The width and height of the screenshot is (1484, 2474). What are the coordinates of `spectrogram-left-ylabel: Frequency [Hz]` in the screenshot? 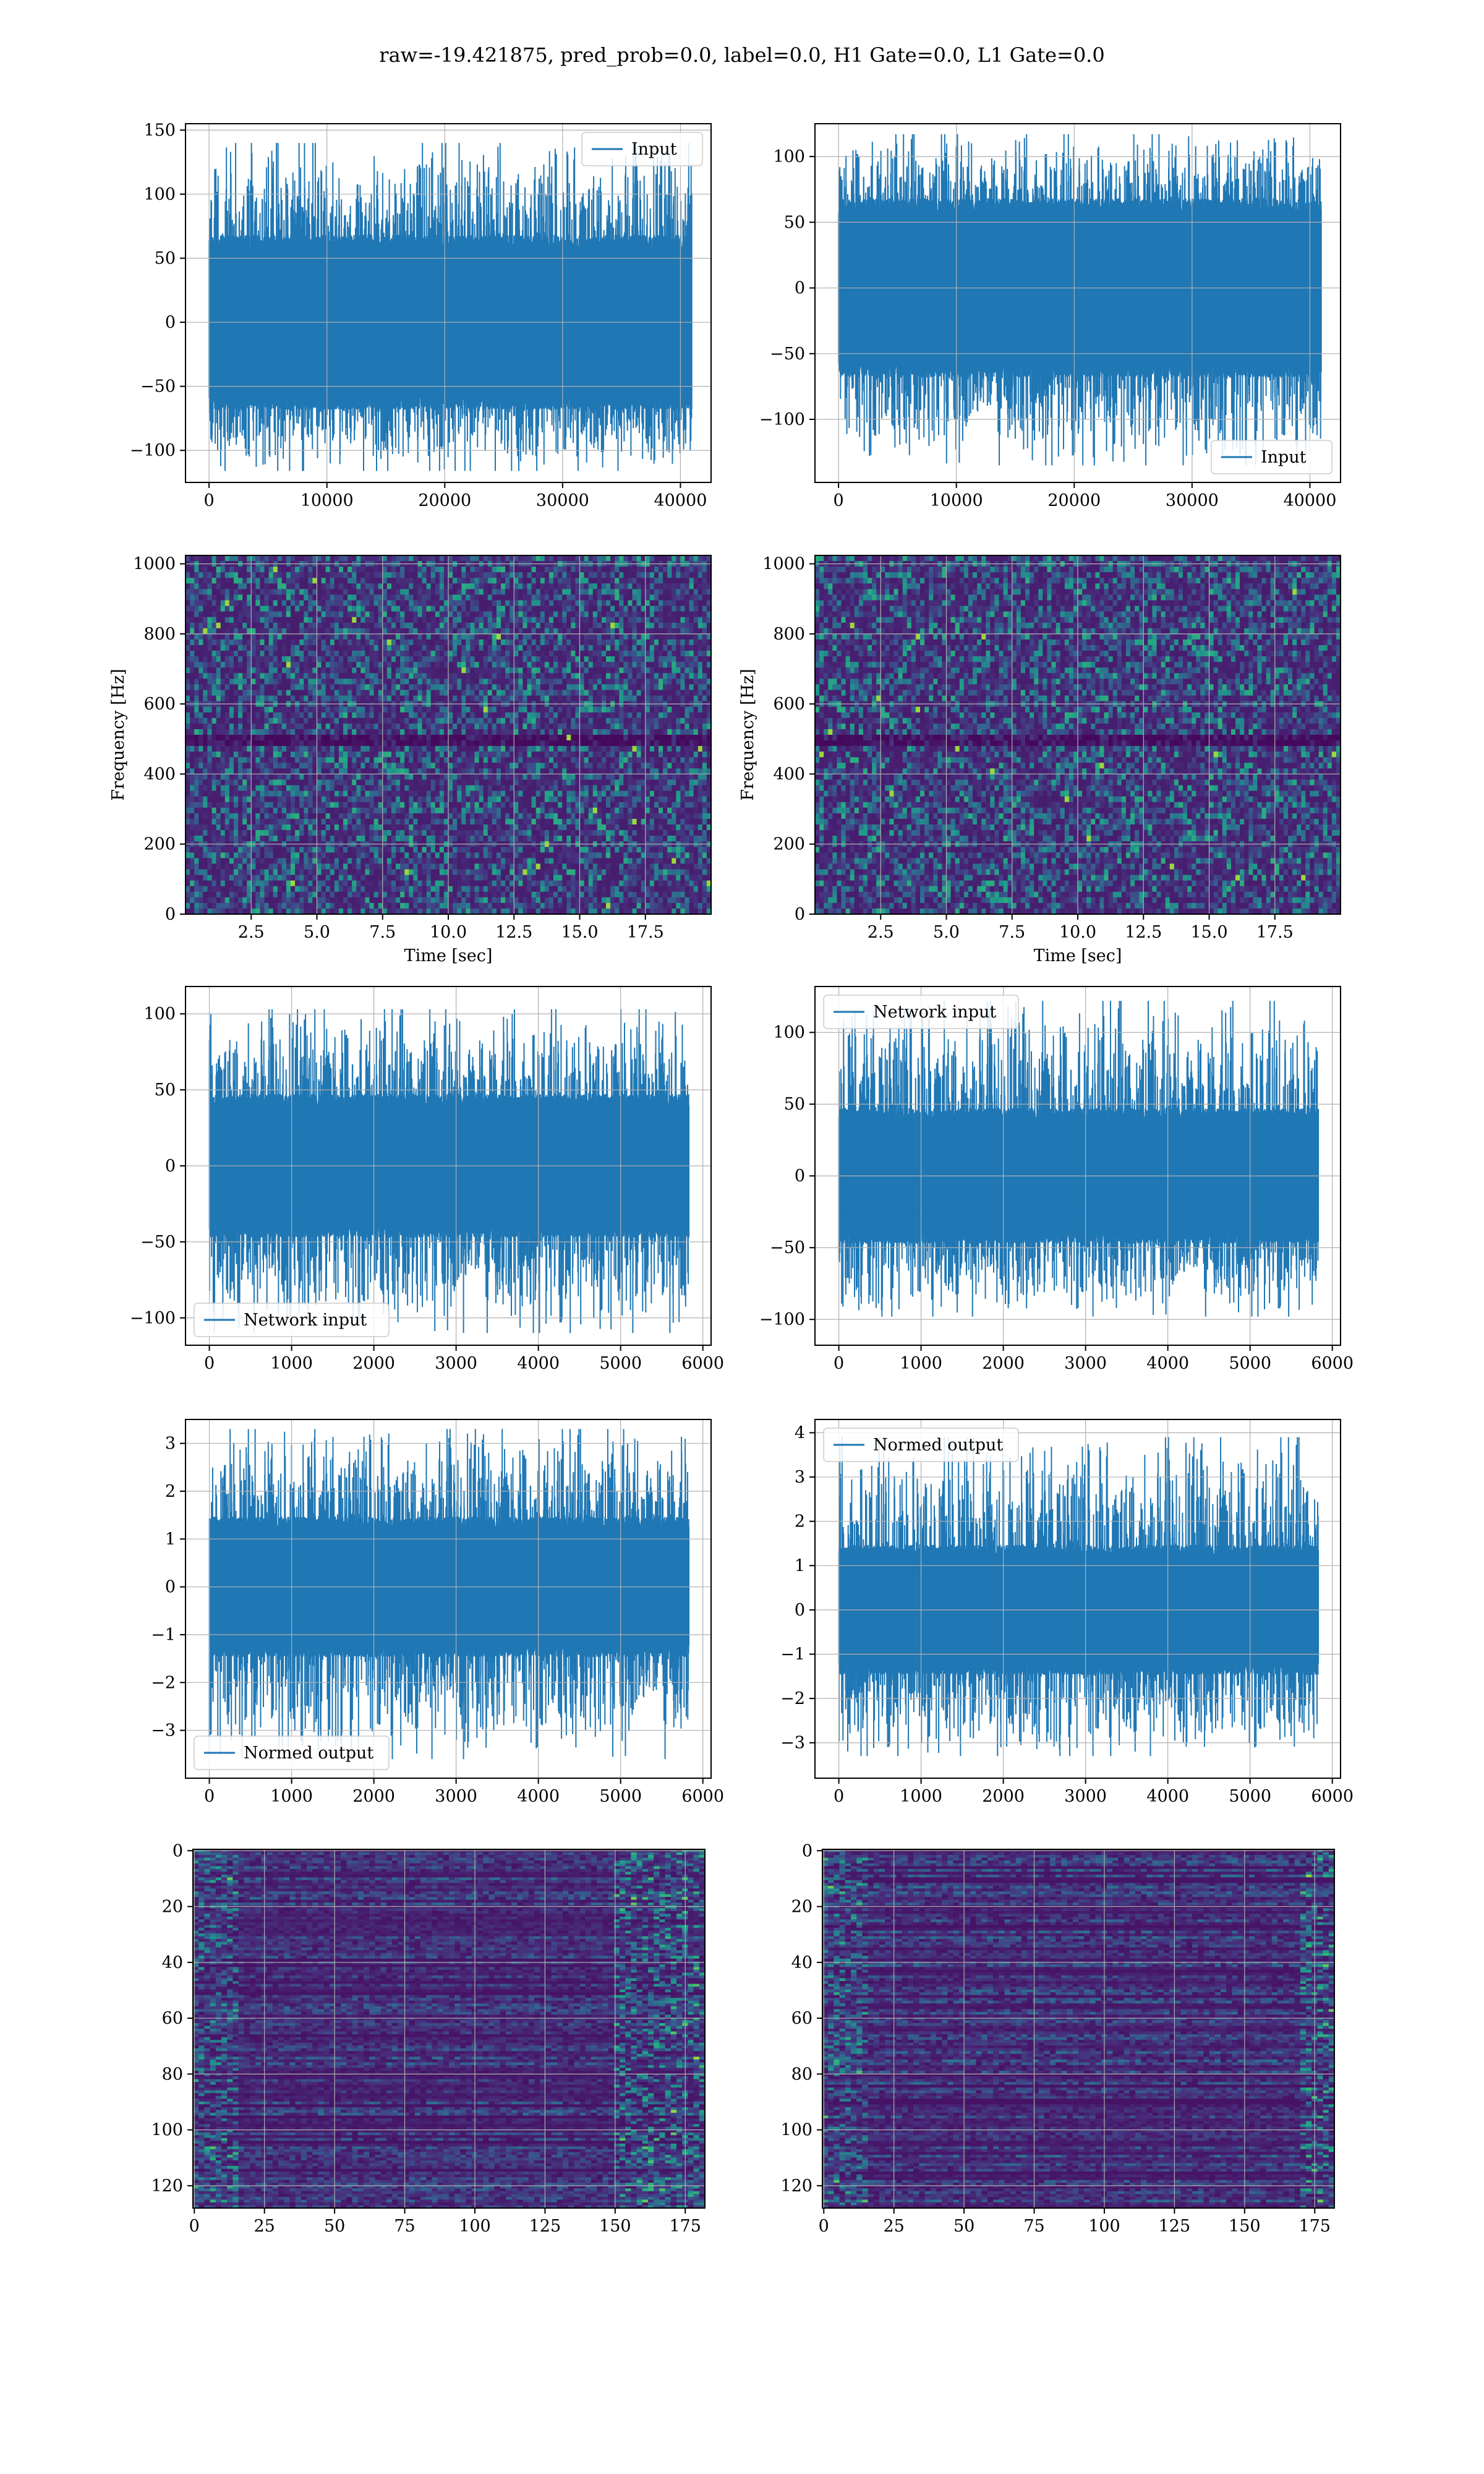 It's located at (118, 734).